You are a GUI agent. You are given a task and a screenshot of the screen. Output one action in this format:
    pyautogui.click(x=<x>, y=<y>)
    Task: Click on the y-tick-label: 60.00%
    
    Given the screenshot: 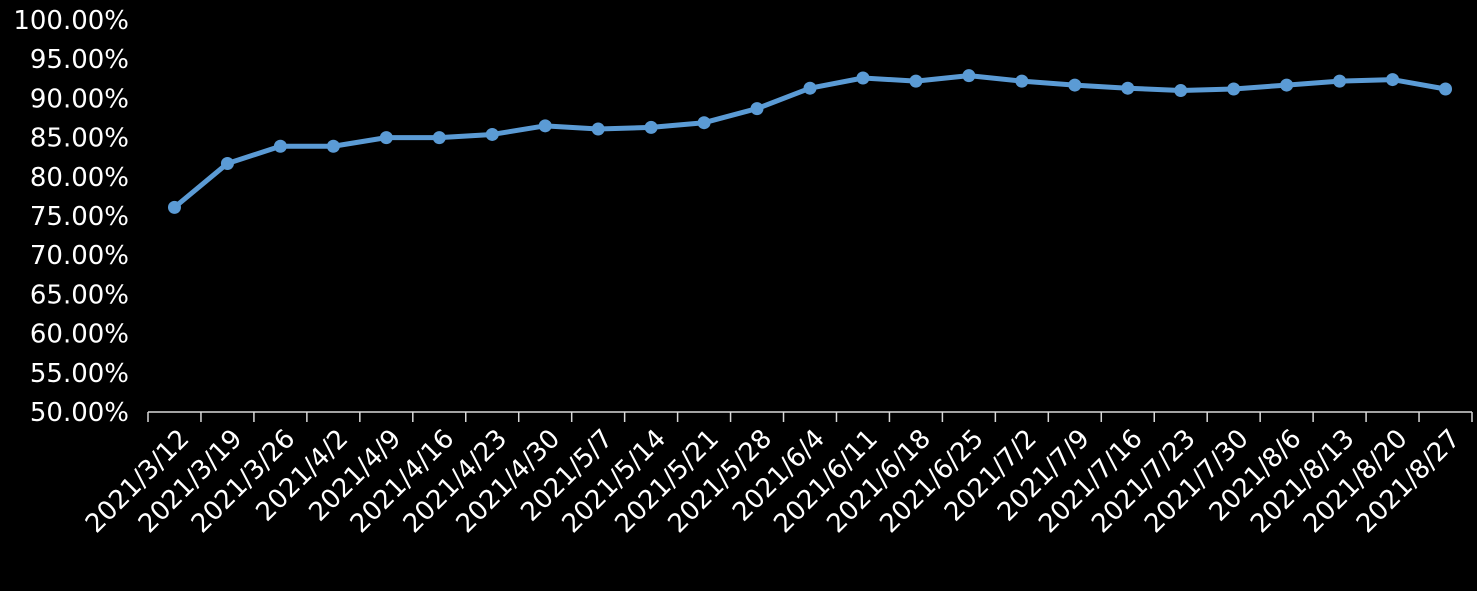 What is the action you would take?
    pyautogui.click(x=79, y=335)
    